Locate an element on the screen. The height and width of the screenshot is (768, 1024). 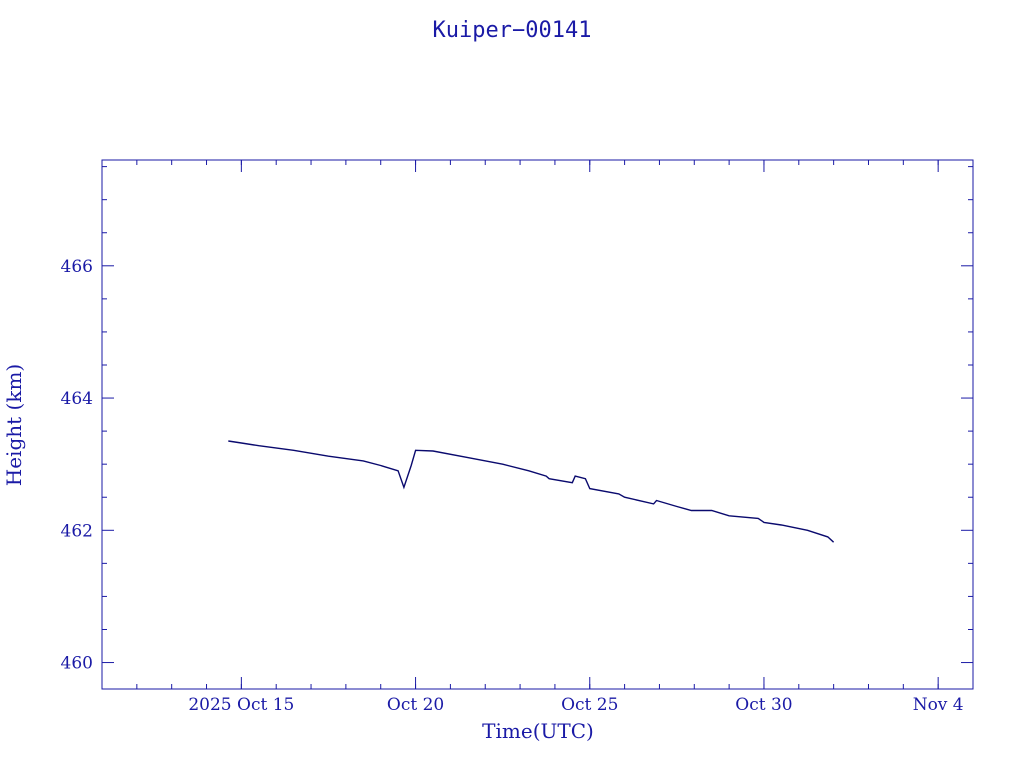
series-layer is located at coordinates (531, 491).